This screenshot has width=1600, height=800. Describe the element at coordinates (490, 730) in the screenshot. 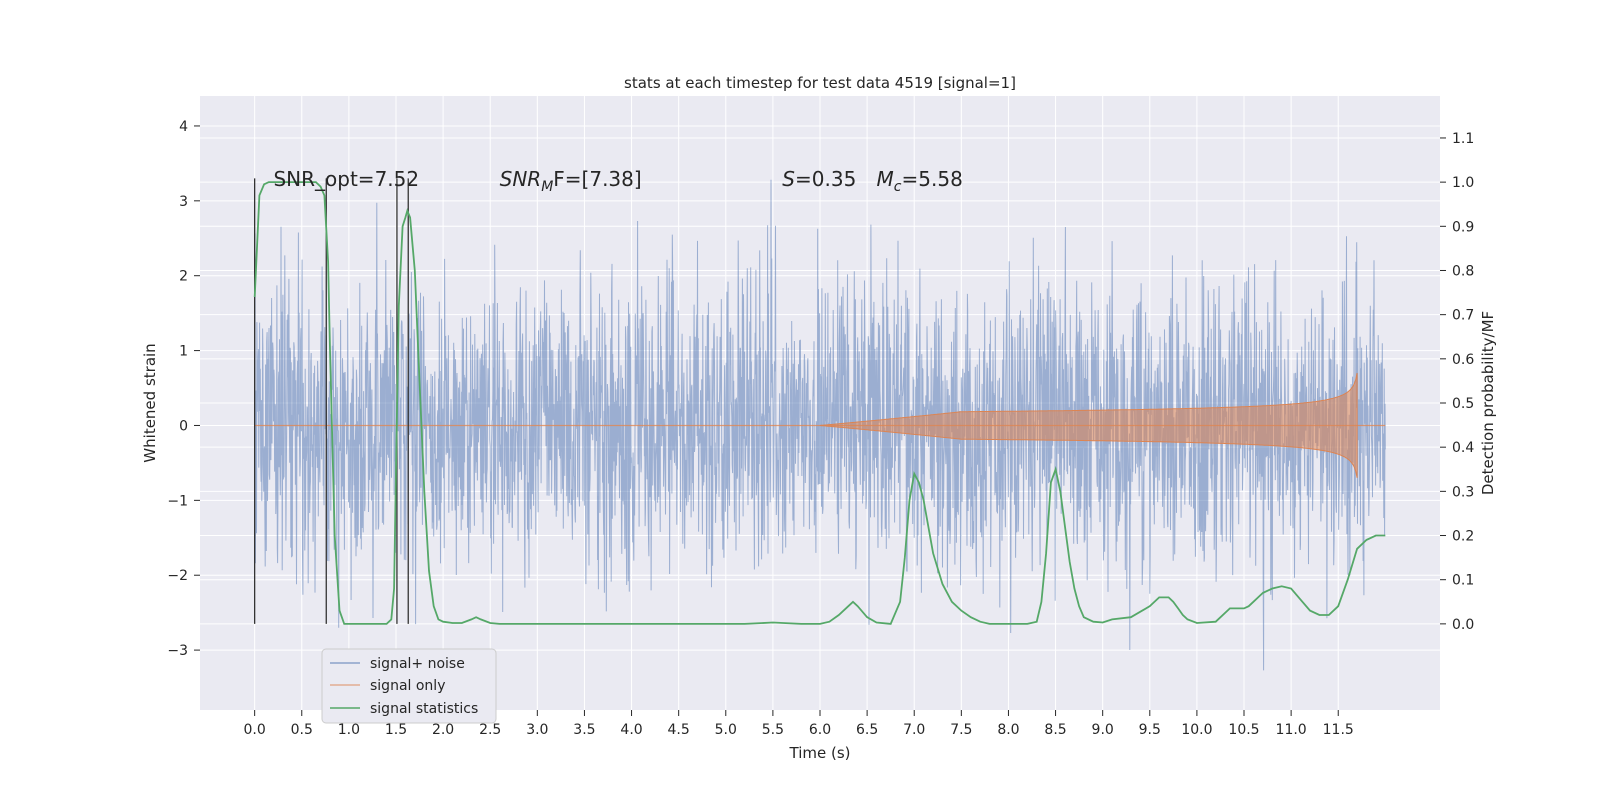

I see `x-tick-label-5: 2.5` at that location.